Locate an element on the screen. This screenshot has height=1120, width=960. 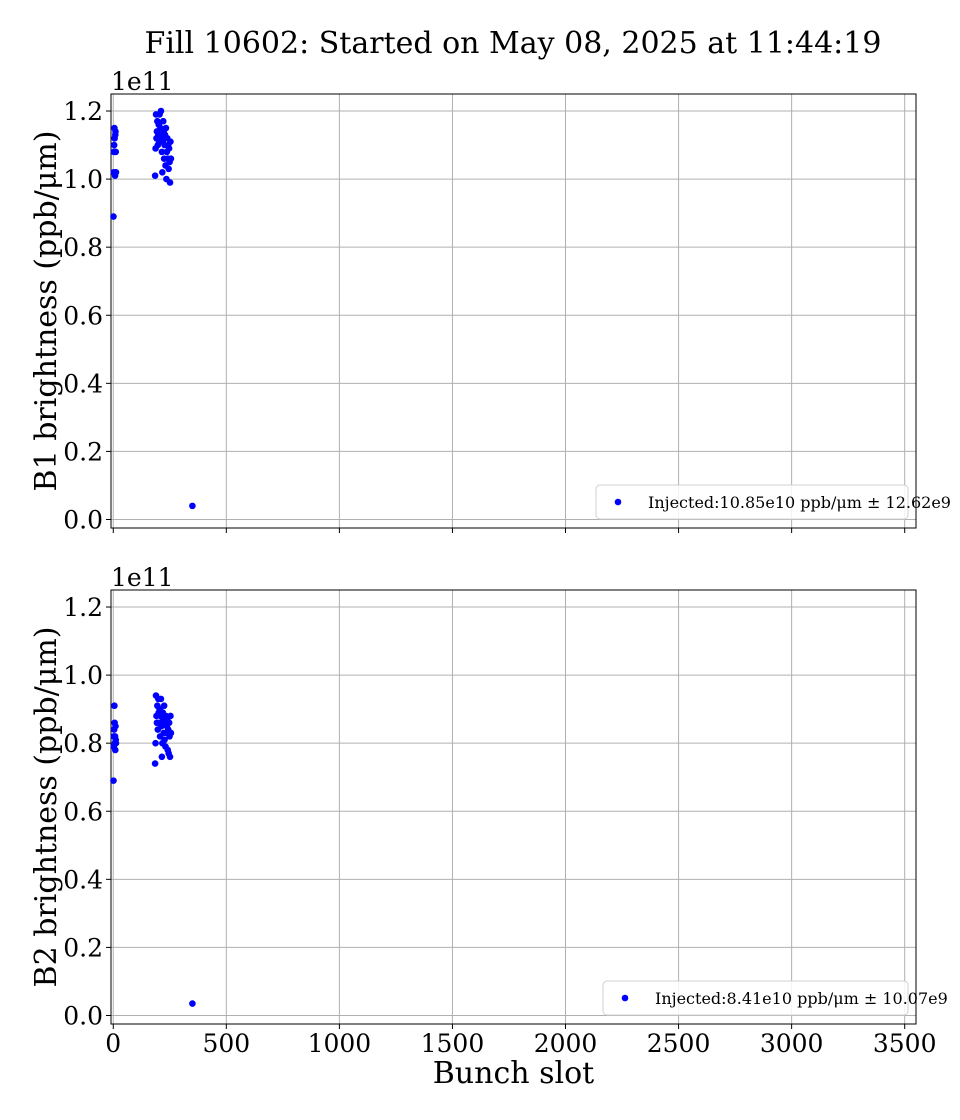
x-tick-label: 0 is located at coordinates (113, 1043).